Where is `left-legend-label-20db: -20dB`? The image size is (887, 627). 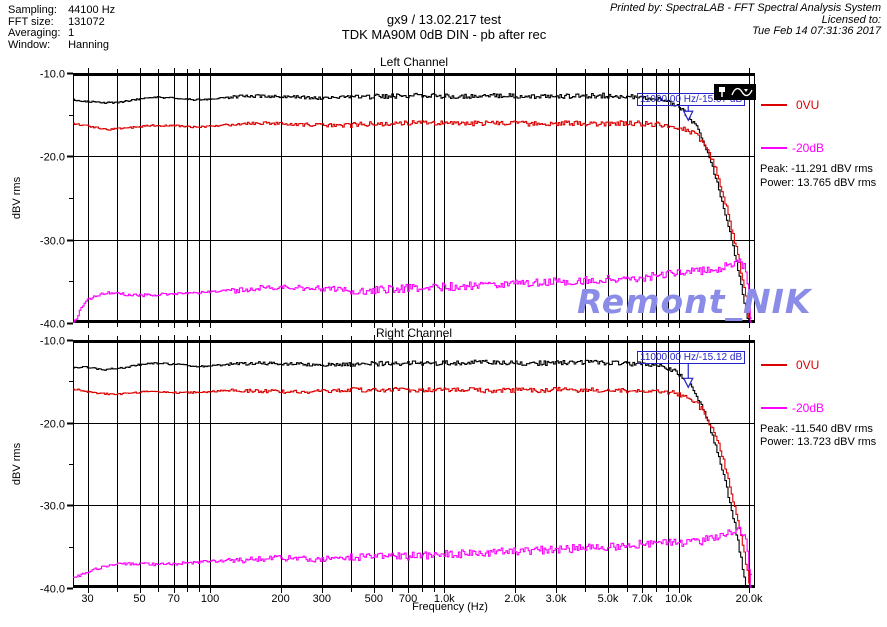 left-legend-label-20db: -20dB is located at coordinates (808, 148).